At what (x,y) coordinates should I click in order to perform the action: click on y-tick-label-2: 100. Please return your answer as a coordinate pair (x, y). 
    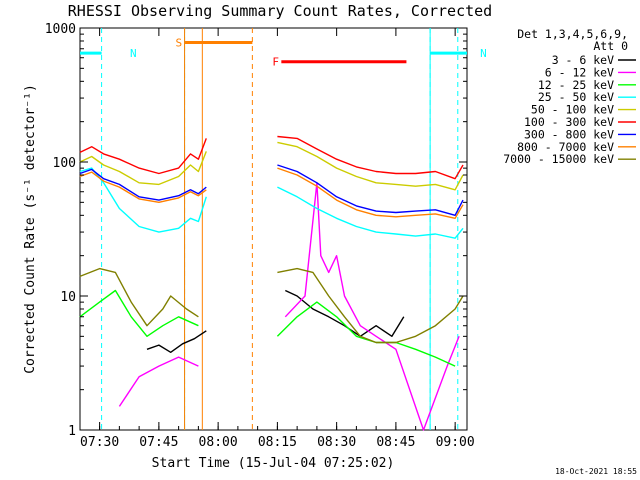
    Looking at the image, I should click on (64, 163).